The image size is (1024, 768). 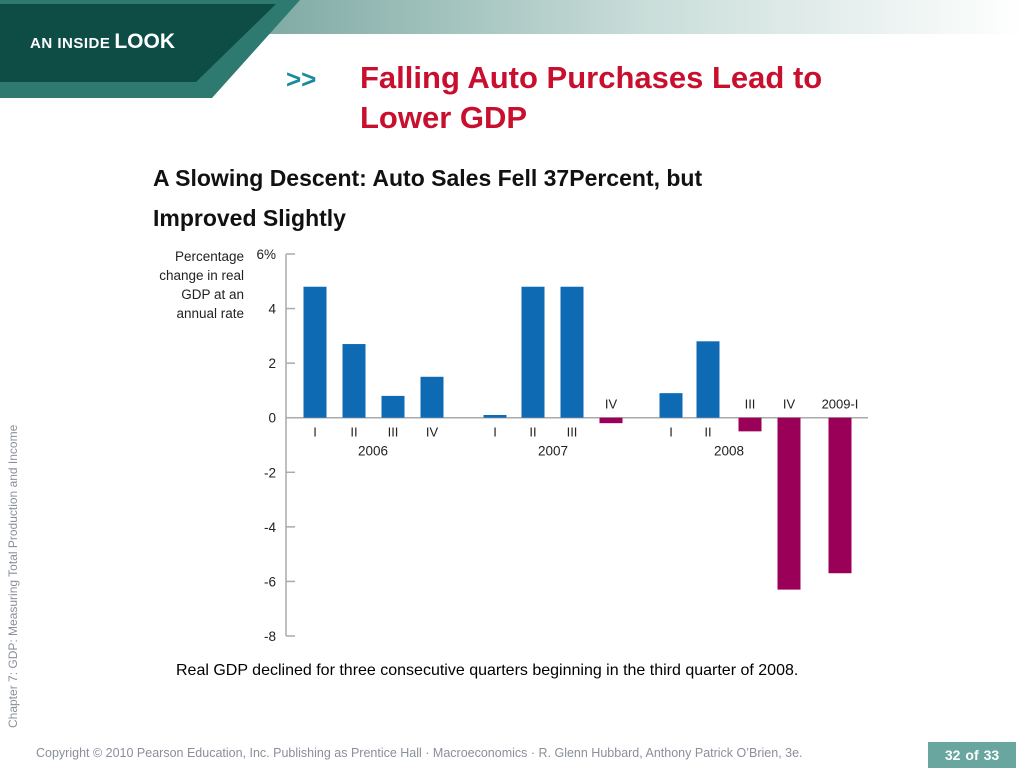 I want to click on badge-small-text: AN INSIDE, so click(x=70, y=43).